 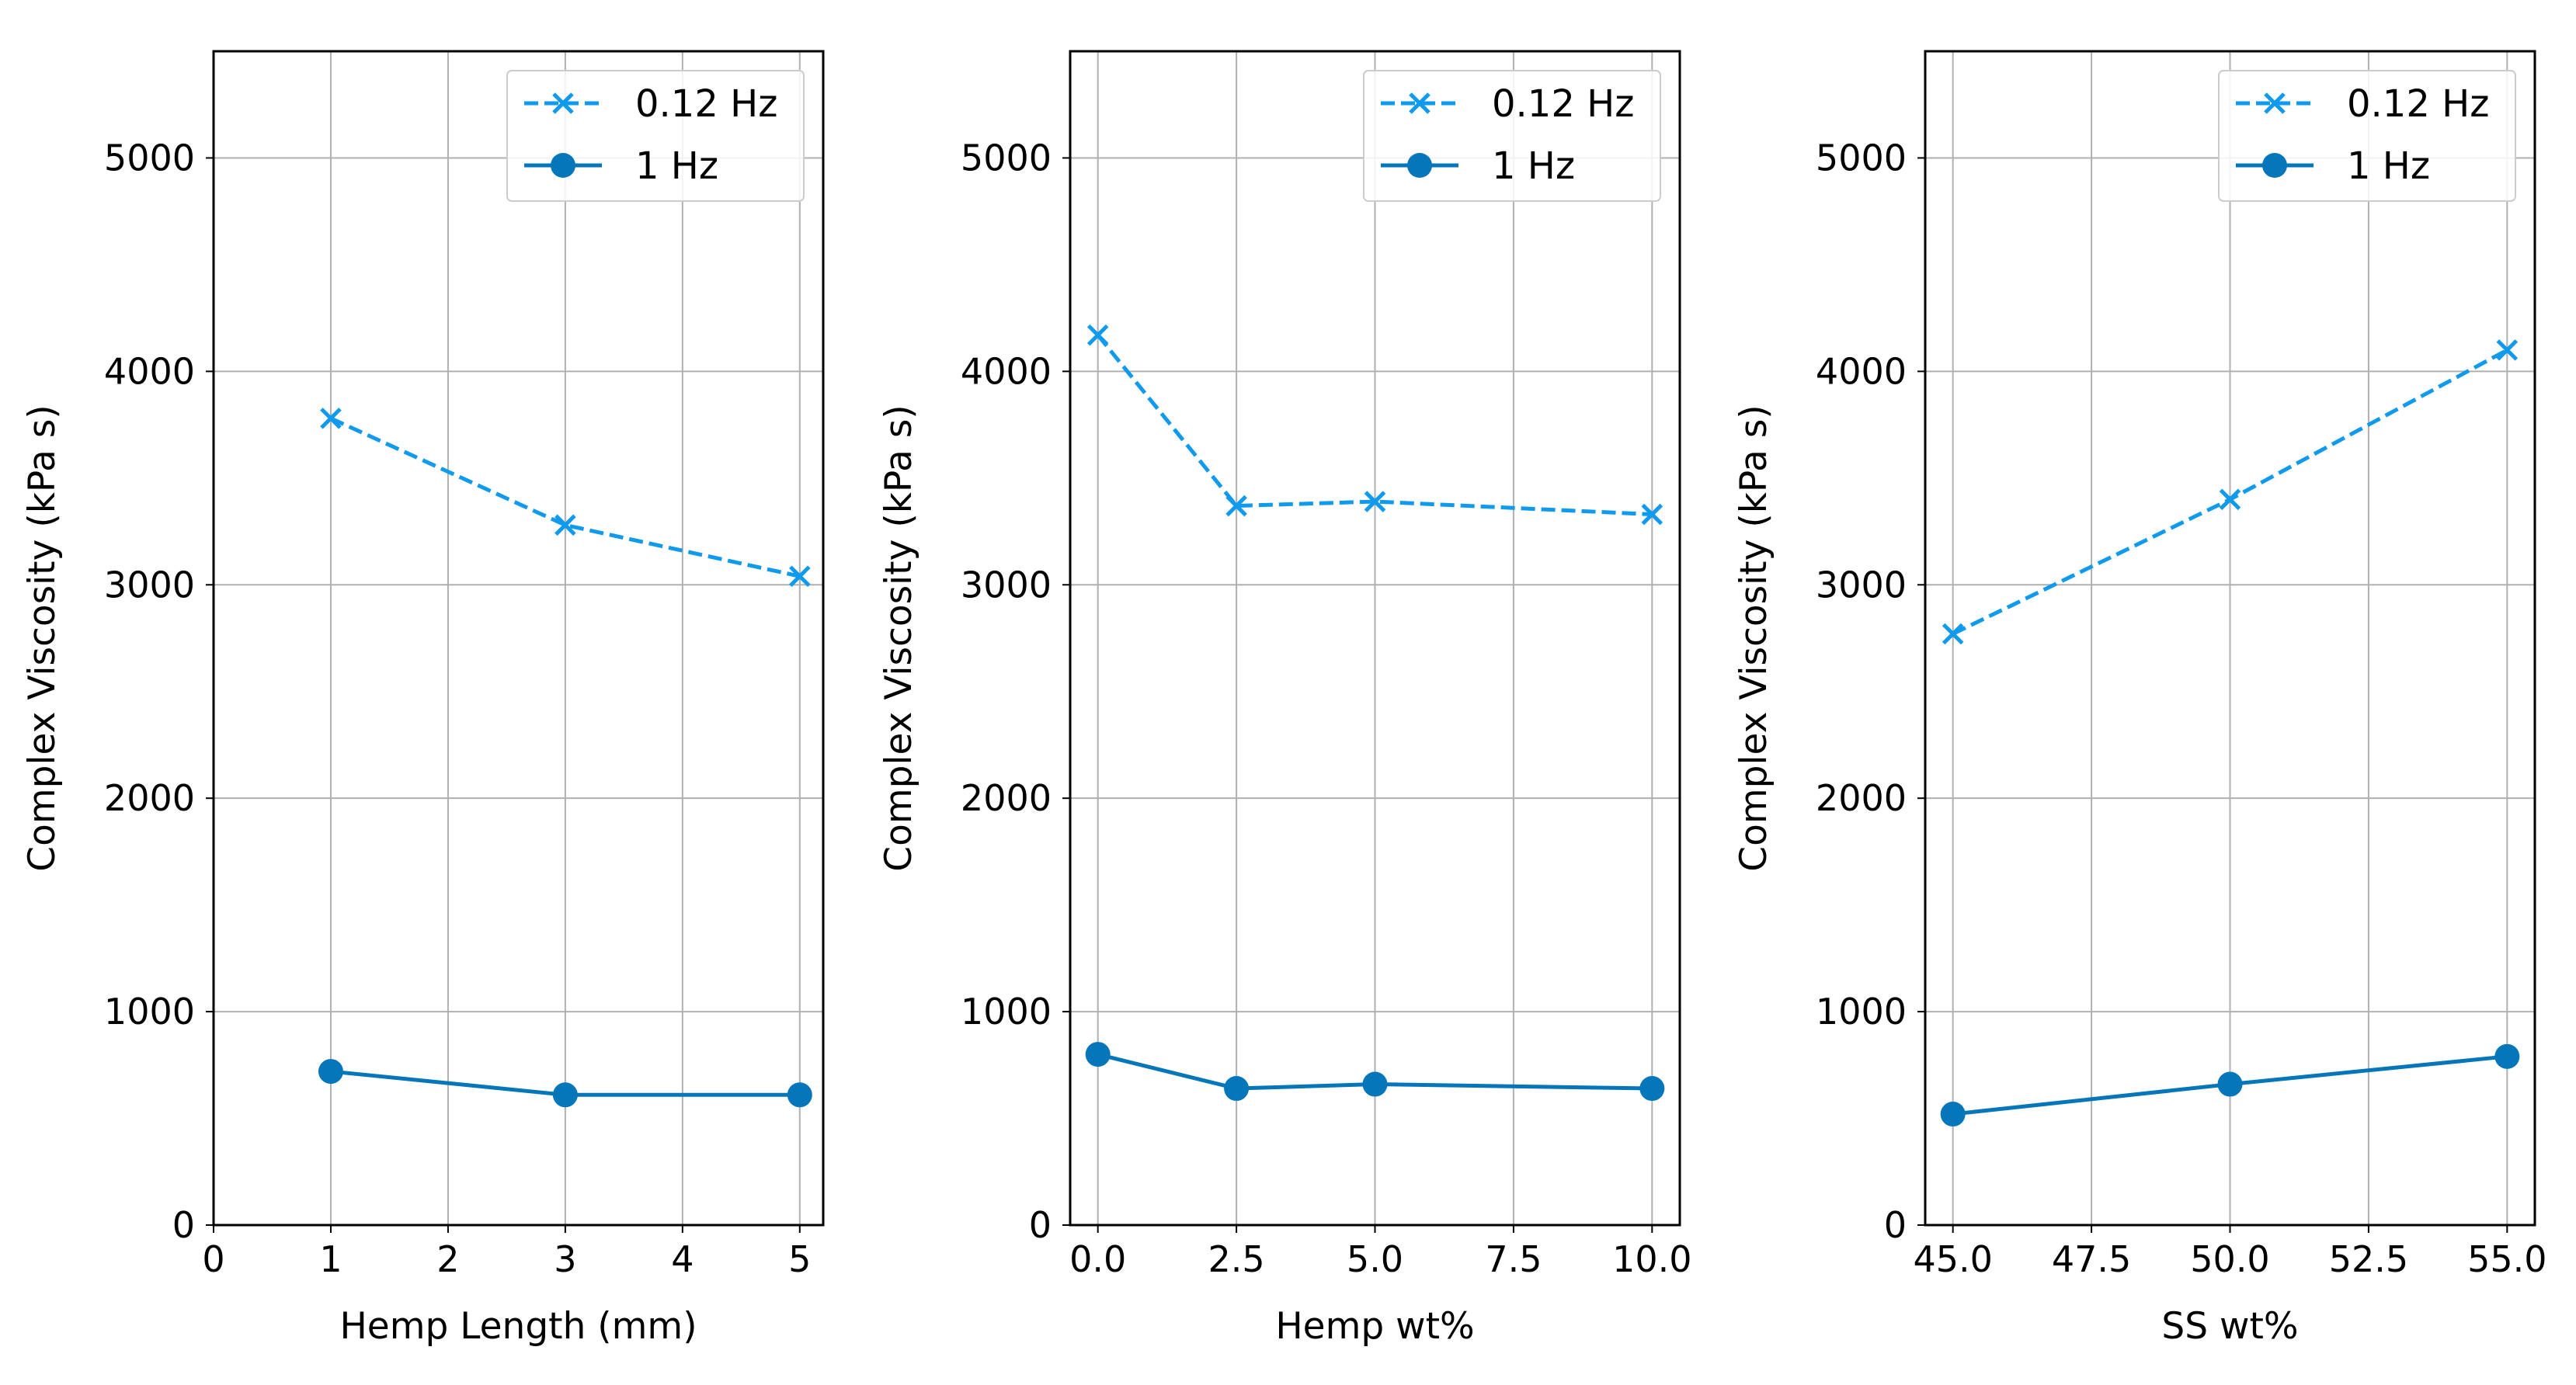 What do you see at coordinates (1097, 1259) in the screenshot?
I see `x-tick-label: 0.0` at bounding box center [1097, 1259].